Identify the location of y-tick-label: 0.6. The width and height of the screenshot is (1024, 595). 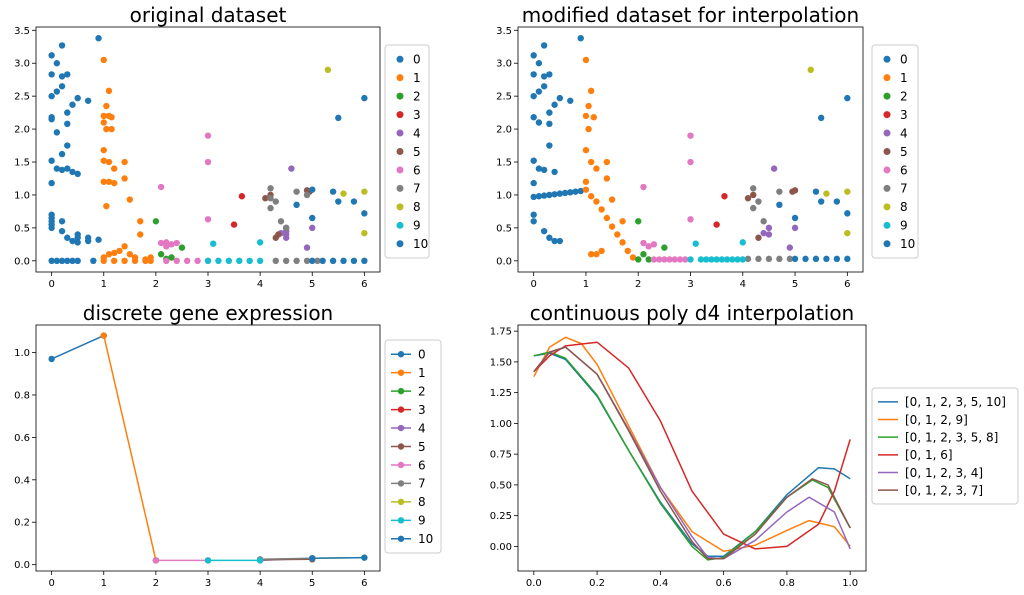
(22, 438).